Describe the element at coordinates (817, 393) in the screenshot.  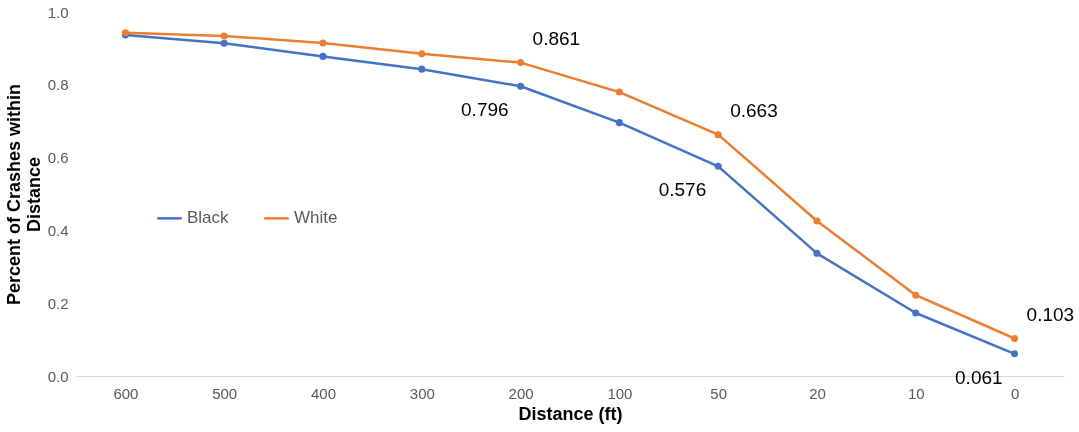
I see `x-tick-label: 20` at that location.